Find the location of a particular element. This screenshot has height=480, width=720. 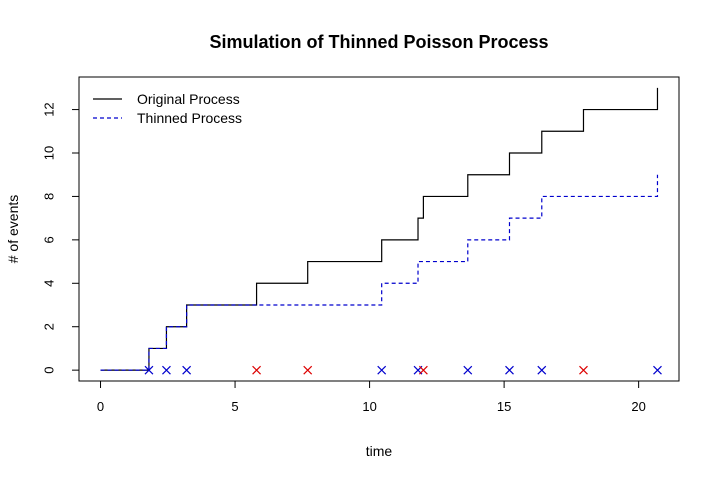

x-tick-label: 10 is located at coordinates (369, 406).